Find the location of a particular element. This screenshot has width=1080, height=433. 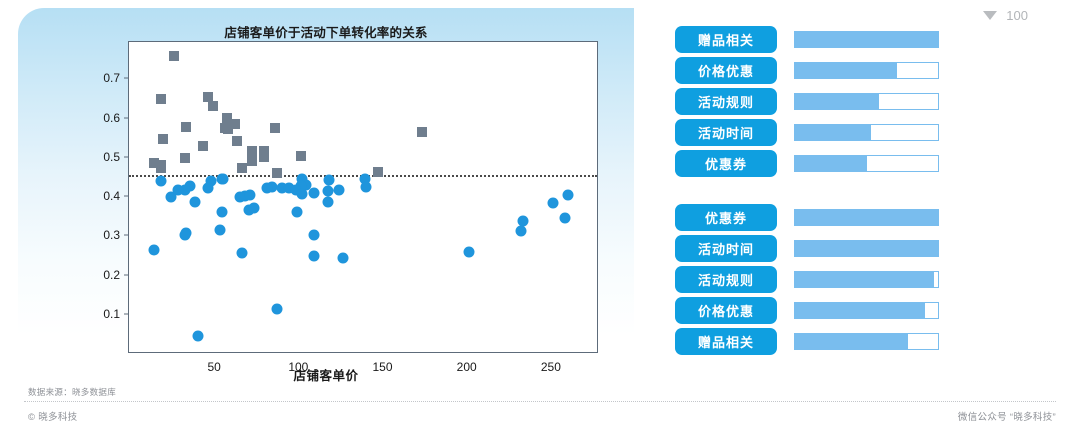

copyright-text: © 晓多科技 is located at coordinates (53, 417).